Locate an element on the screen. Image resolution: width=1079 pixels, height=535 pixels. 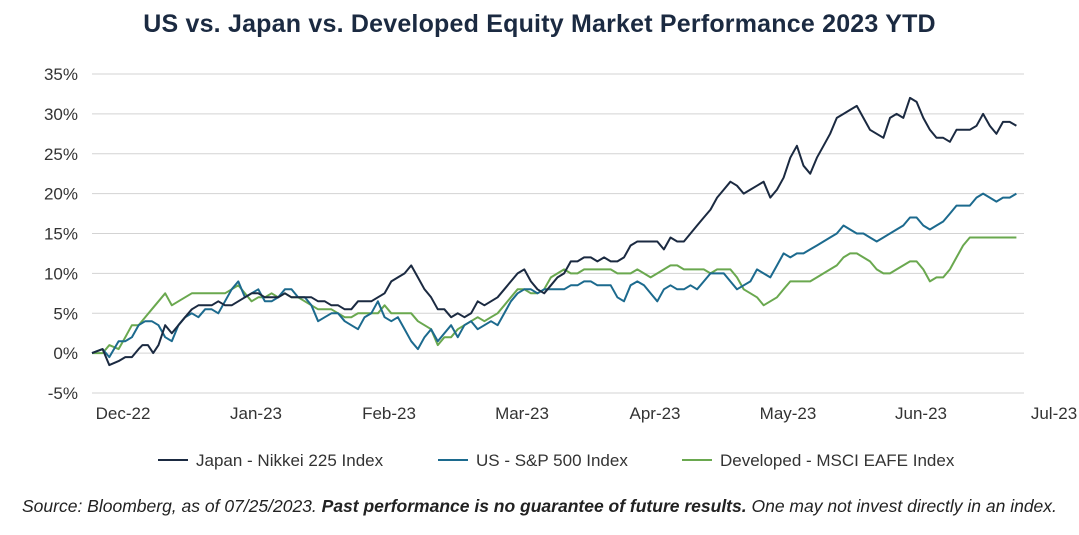
x-tick-label: Mar-23 is located at coordinates (522, 413).